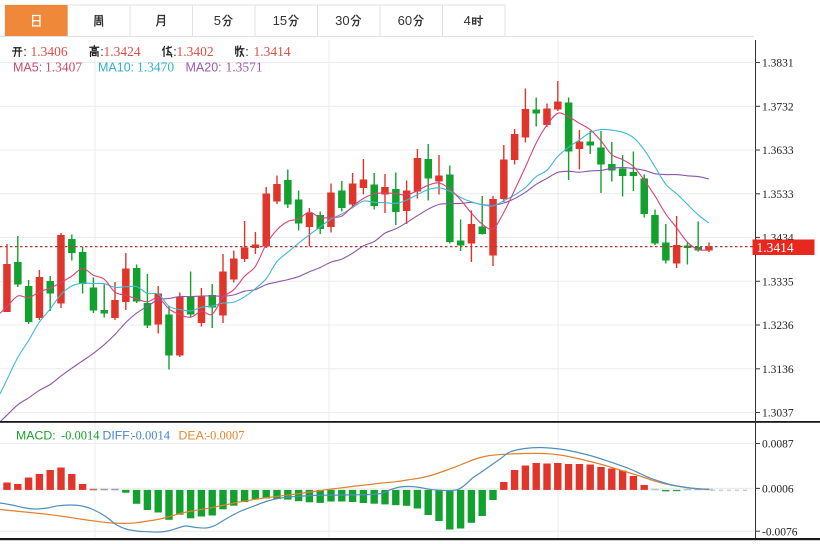 Image resolution: width=820 pixels, height=544 pixels. I want to click on svg-text: 60, so click(405, 20).